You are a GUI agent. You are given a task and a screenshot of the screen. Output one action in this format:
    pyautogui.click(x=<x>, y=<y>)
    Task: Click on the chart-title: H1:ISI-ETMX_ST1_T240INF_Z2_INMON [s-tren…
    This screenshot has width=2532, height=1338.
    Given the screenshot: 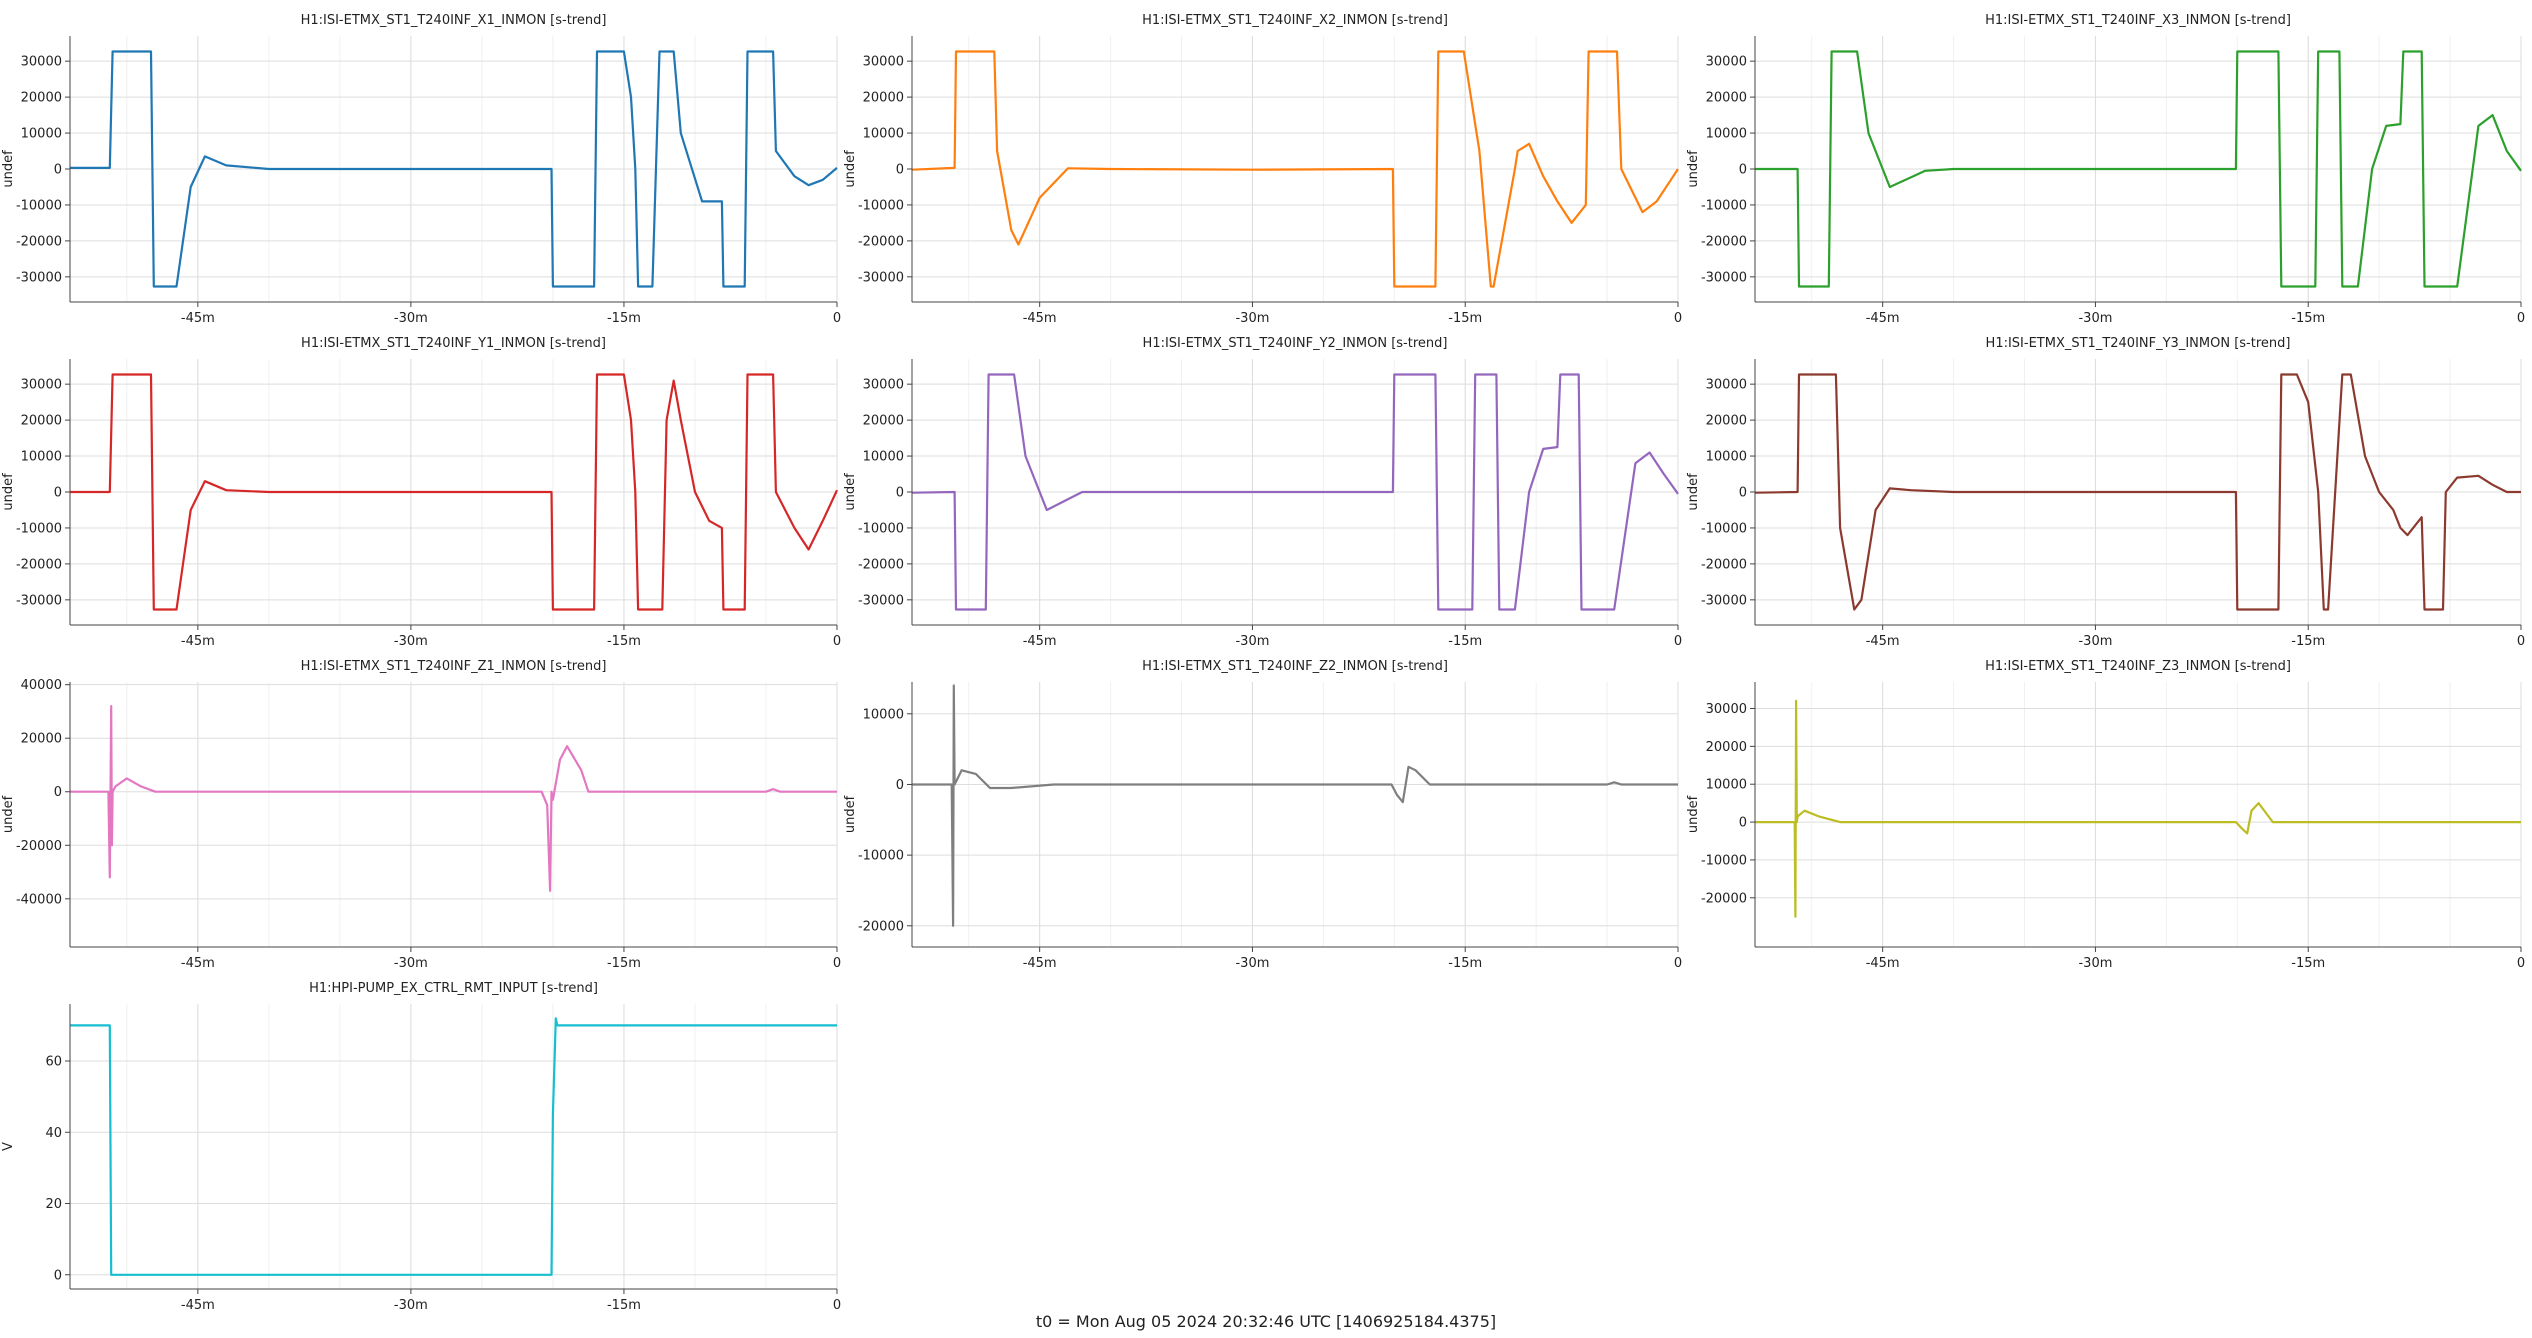 What is the action you would take?
    pyautogui.click(x=1295, y=666)
    